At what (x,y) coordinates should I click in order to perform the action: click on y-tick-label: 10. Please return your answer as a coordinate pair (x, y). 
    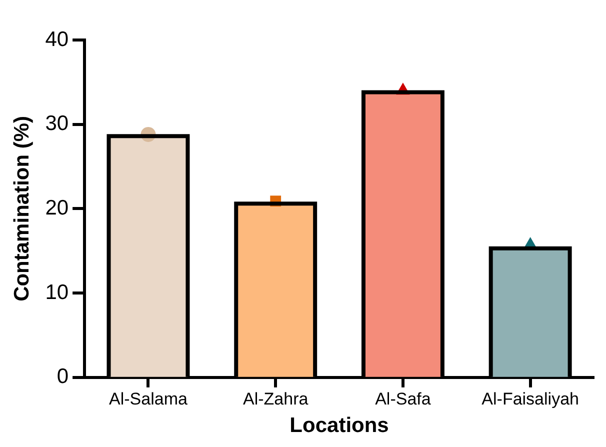
    Looking at the image, I should click on (57, 292).